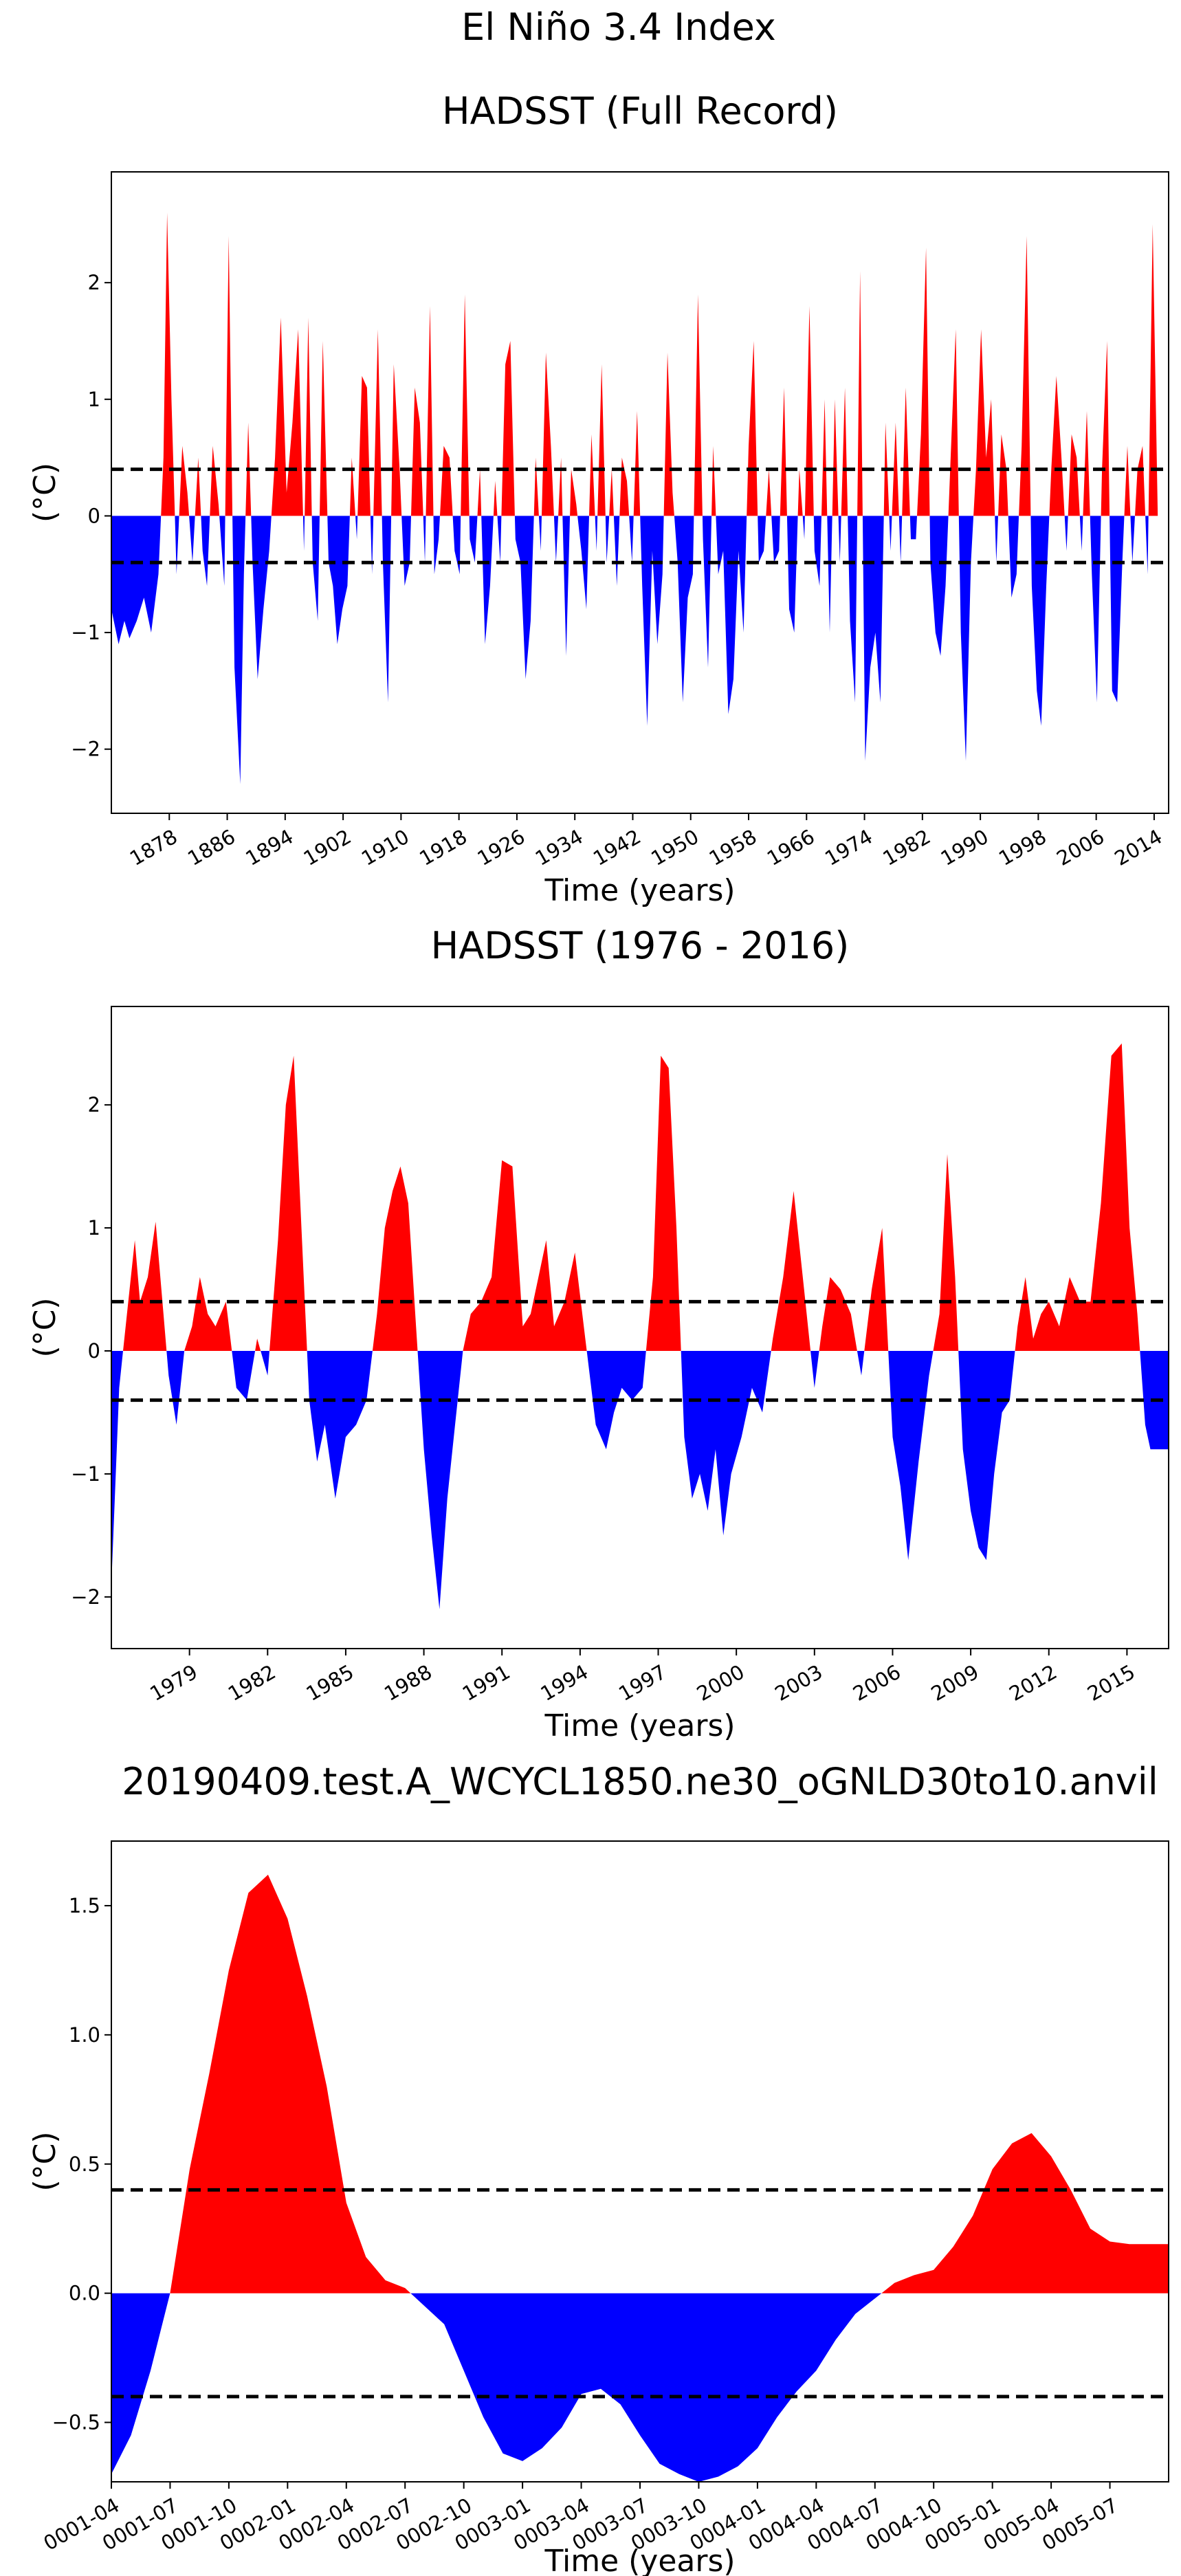 This screenshot has width=1181, height=2576. Describe the element at coordinates (906, 847) in the screenshot. I see `chart1-x-tick-label: 1982` at that location.